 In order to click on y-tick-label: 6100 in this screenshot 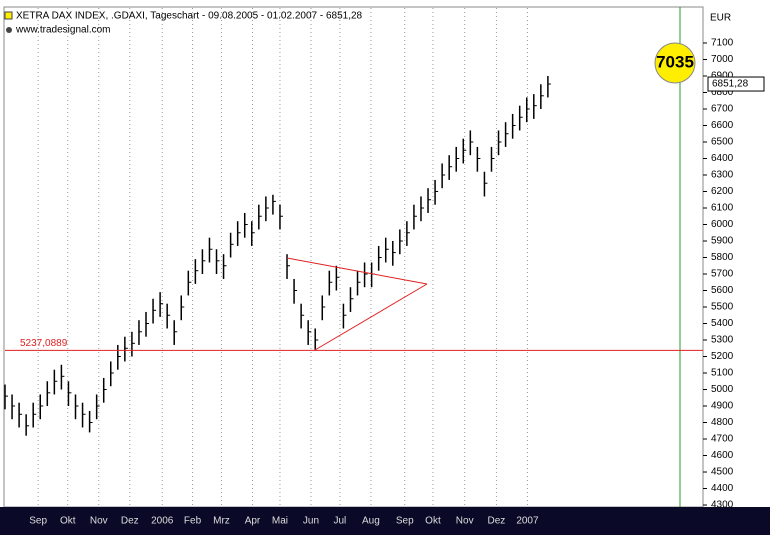, I will do `click(722, 208)`.